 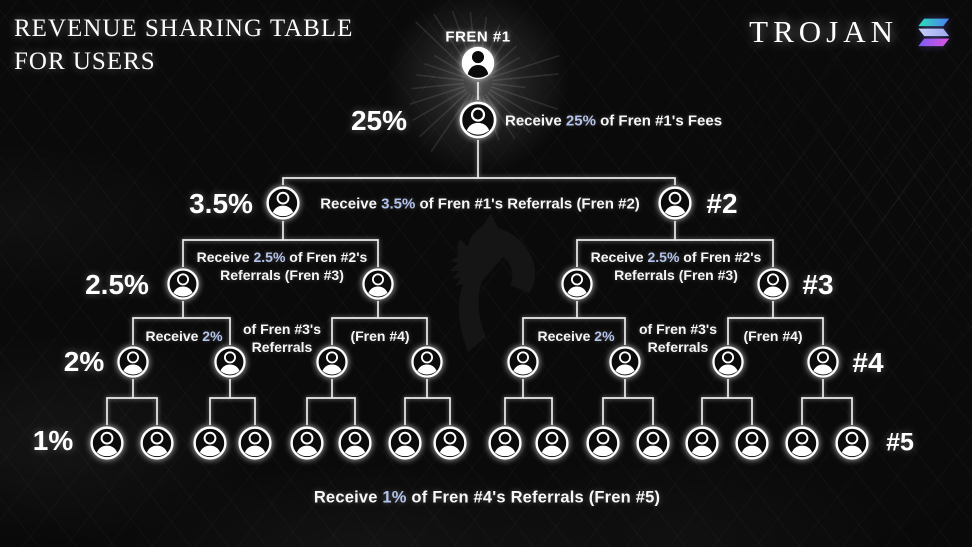 I want to click on description-highlight: 1%, so click(x=394, y=497).